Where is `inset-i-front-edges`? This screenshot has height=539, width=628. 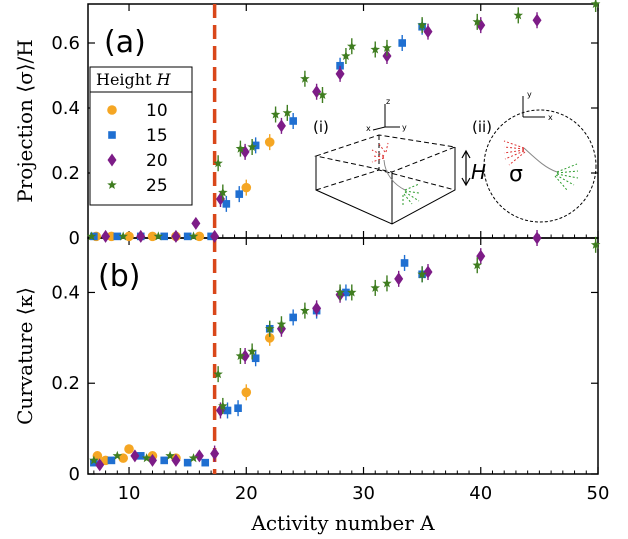 inset-i-front-edges is located at coordinates (385, 186).